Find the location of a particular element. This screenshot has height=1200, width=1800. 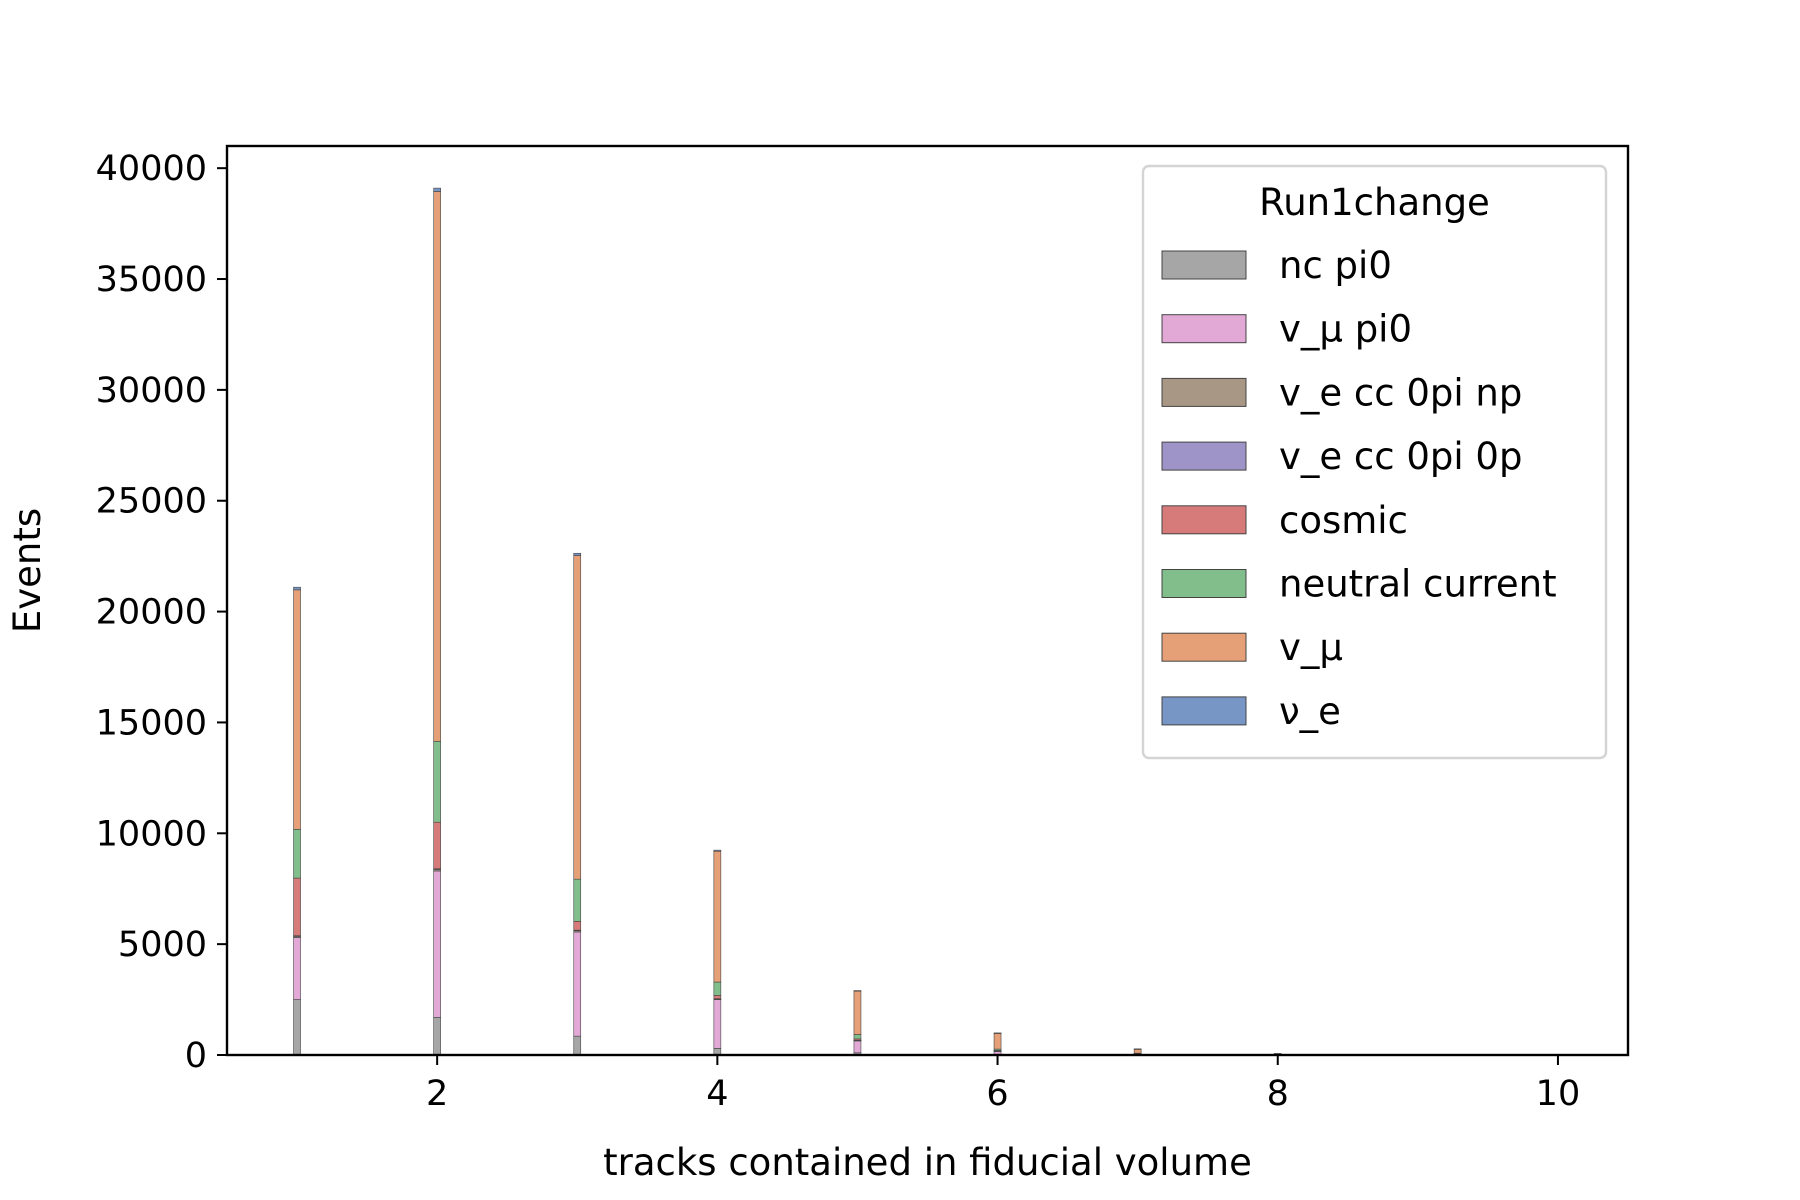

bar-segment-v--x4 is located at coordinates (717, 916).